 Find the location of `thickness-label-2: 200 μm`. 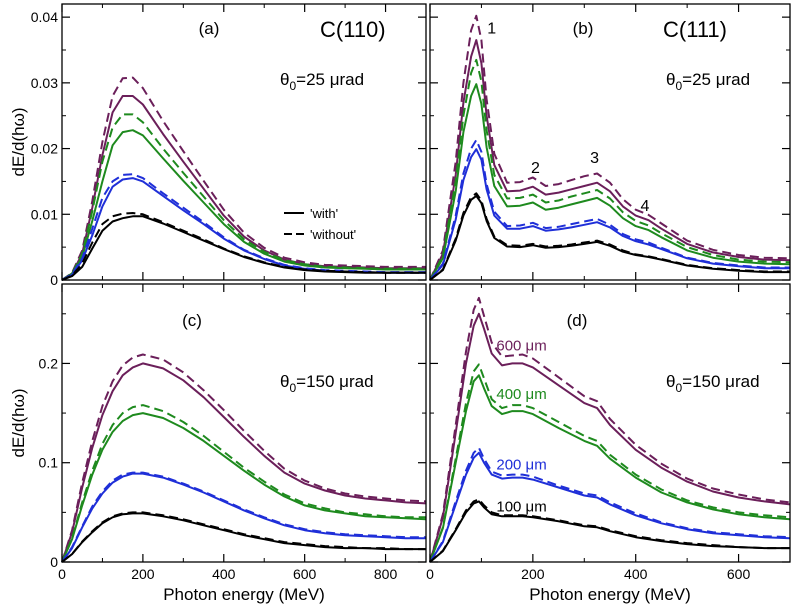

thickness-label-2: 200 μm is located at coordinates (521, 465).